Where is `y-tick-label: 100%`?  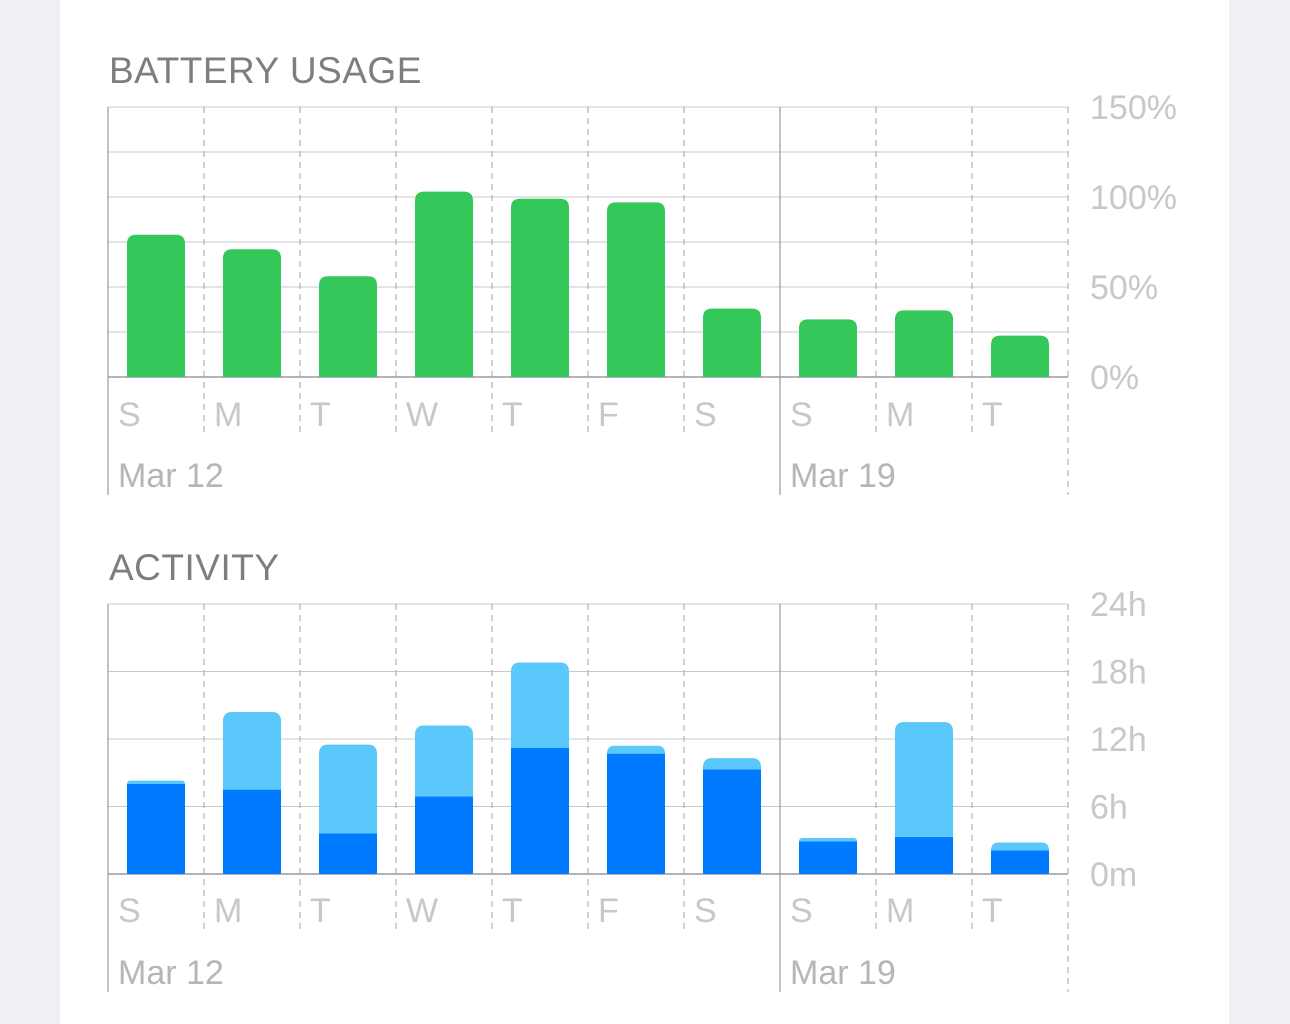
y-tick-label: 100% is located at coordinates (1133, 198).